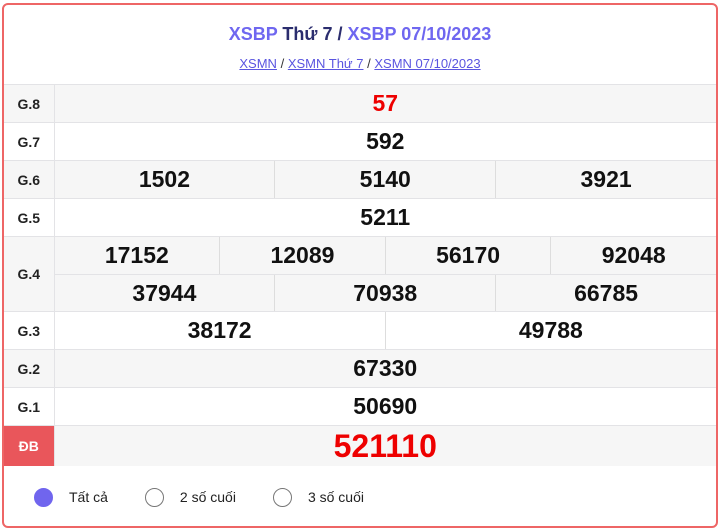 This screenshot has width=720, height=530. I want to click on prize-label: G.6, so click(29, 179).